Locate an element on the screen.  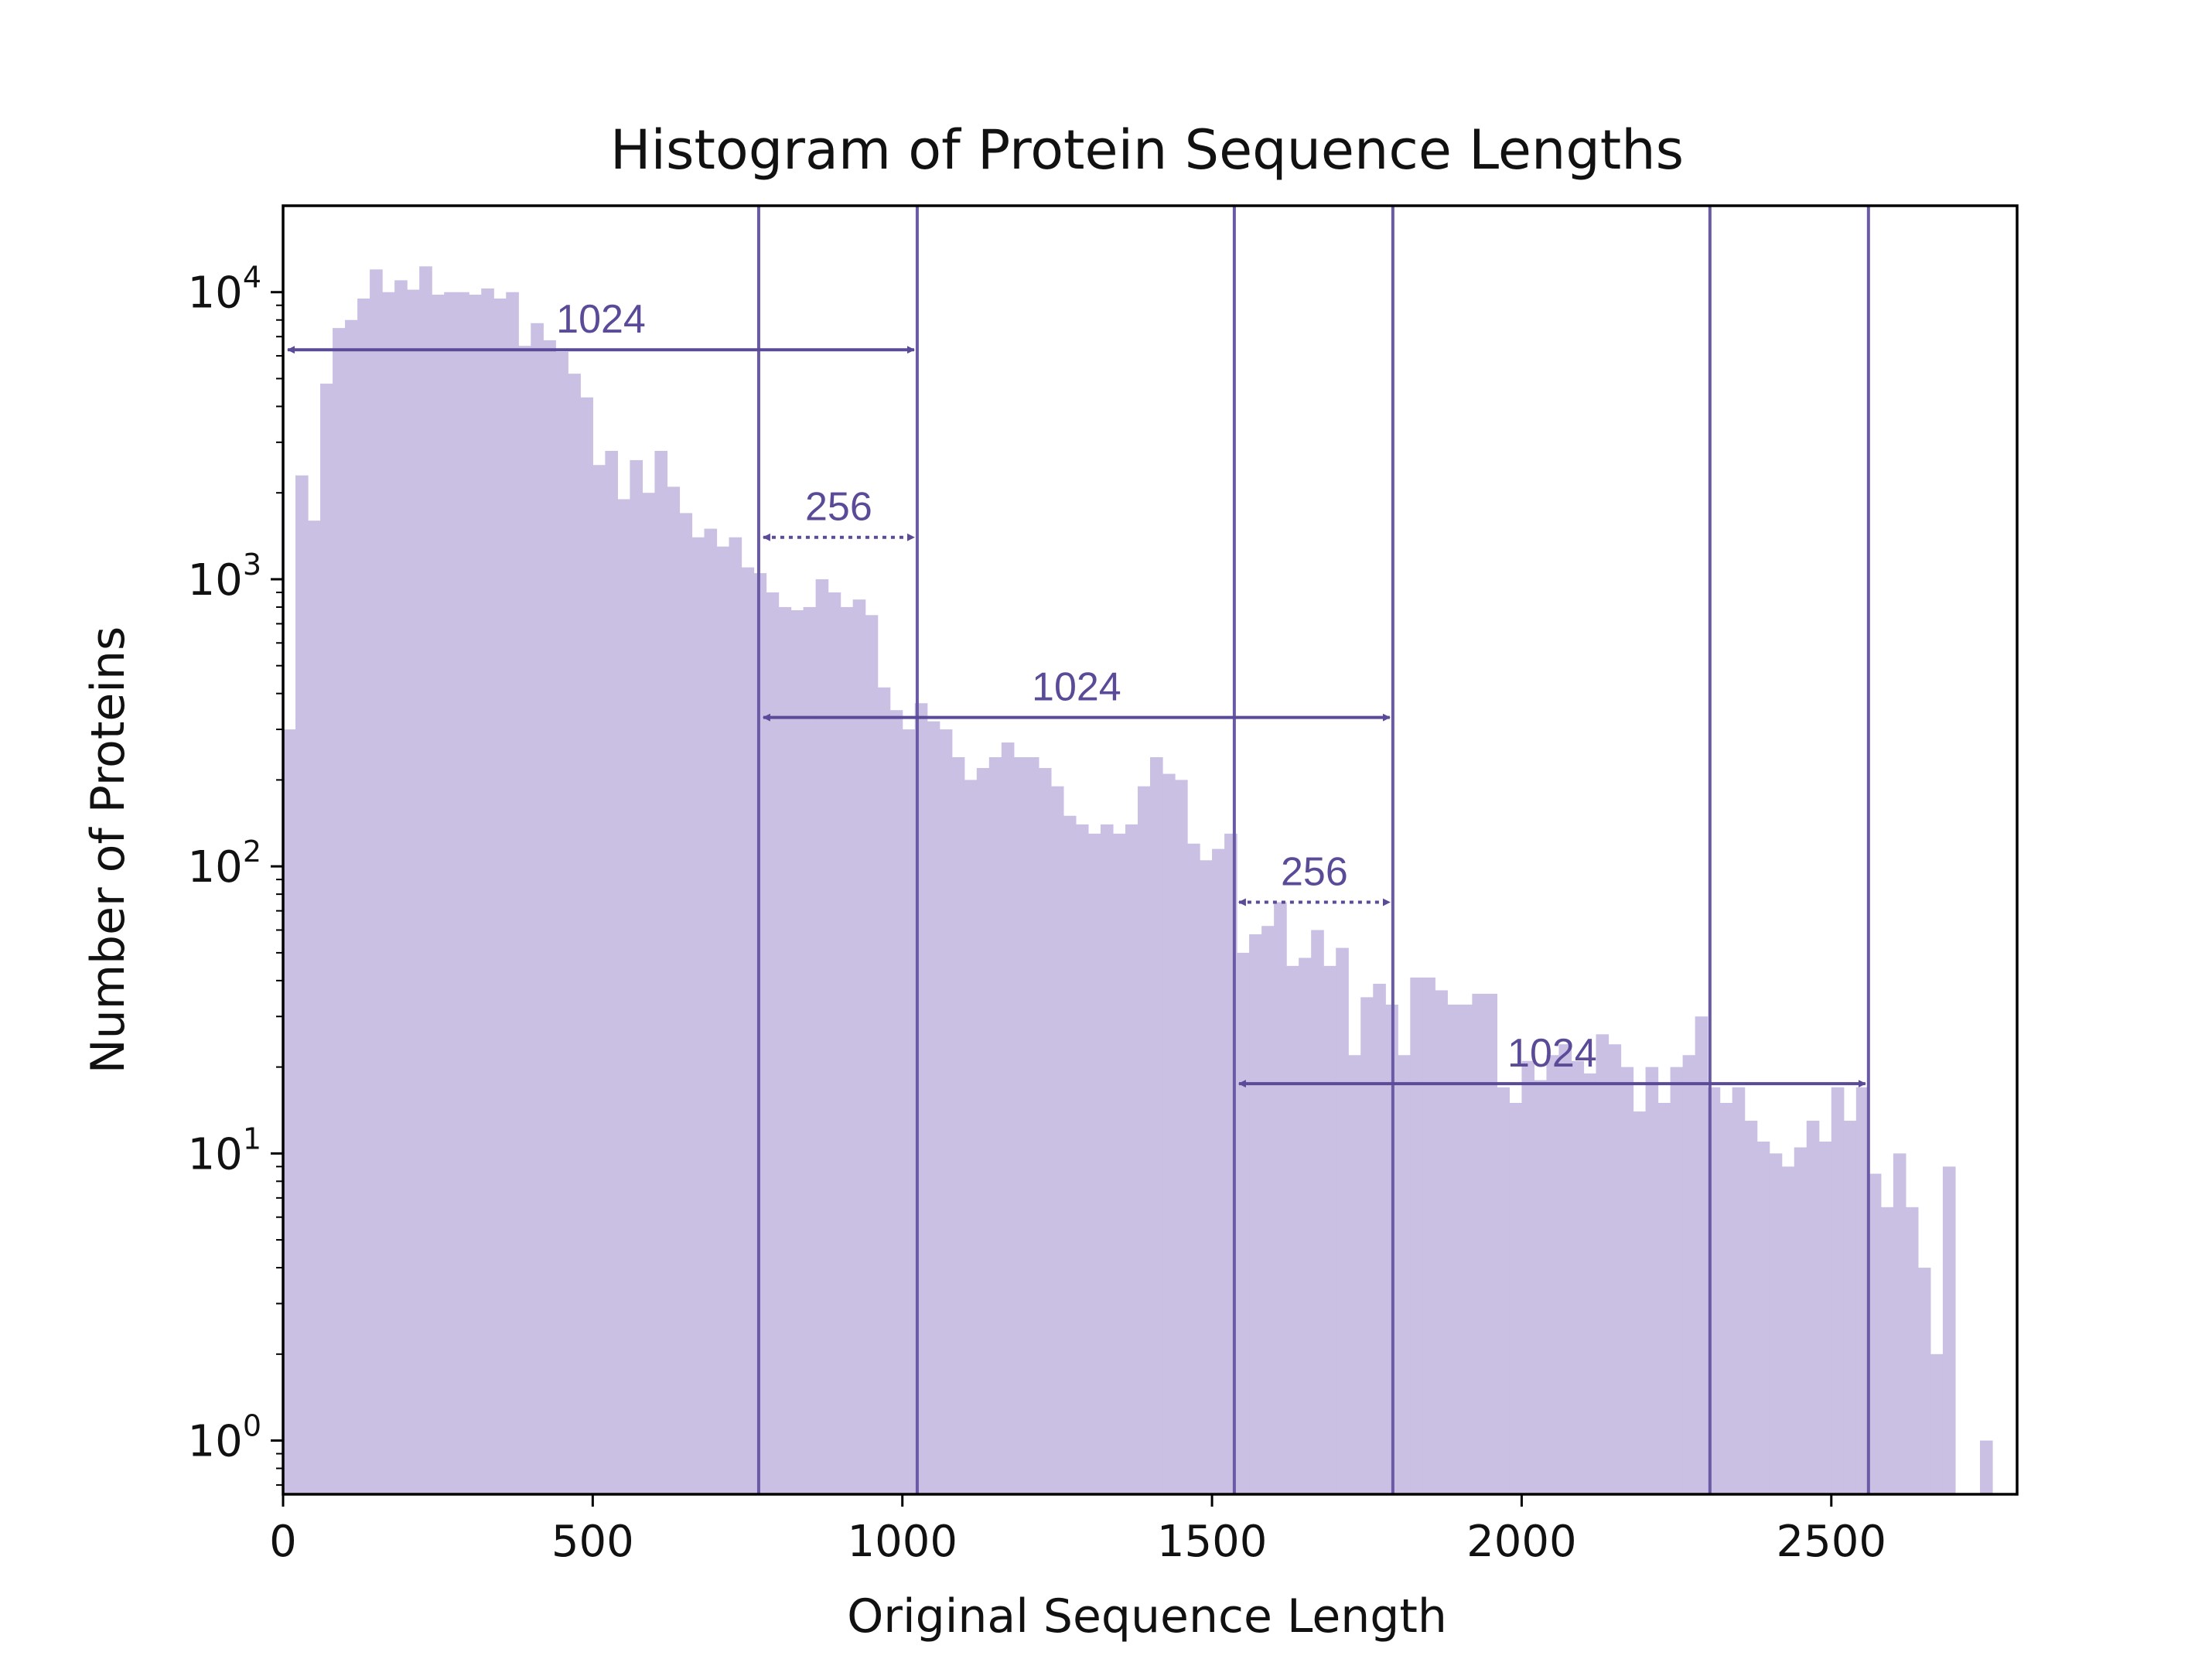
span-label: 1024 is located at coordinates (1552, 1053).